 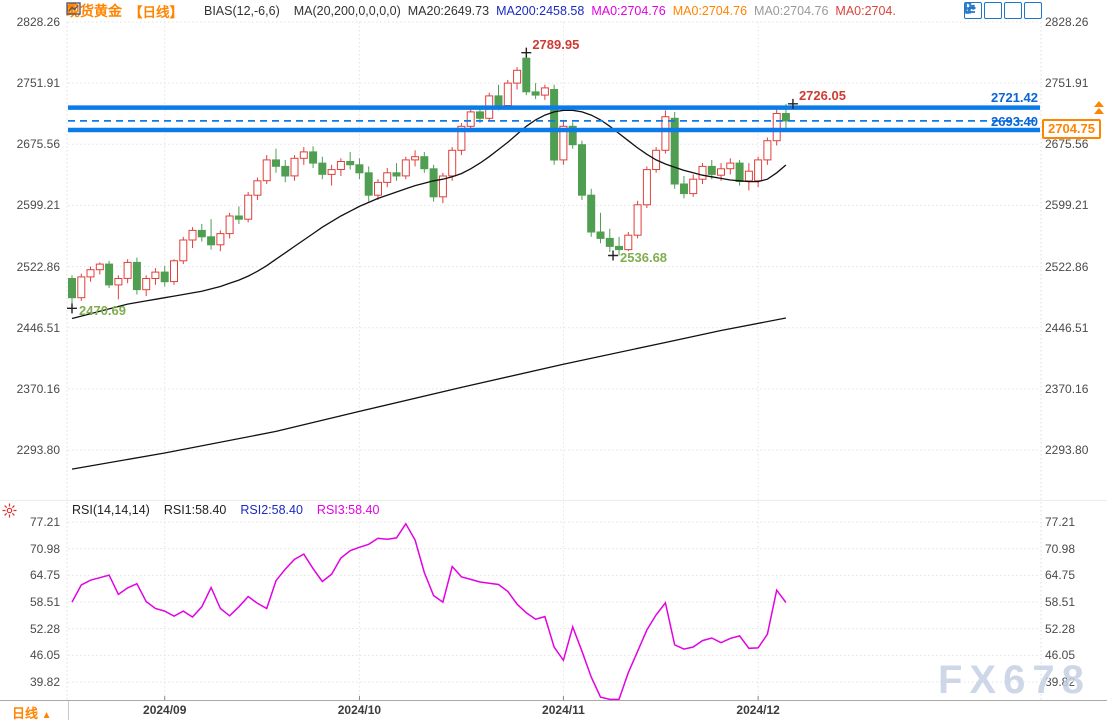 What do you see at coordinates (644, 258) in the screenshot?
I see `annotation-november-low: 2536.68` at bounding box center [644, 258].